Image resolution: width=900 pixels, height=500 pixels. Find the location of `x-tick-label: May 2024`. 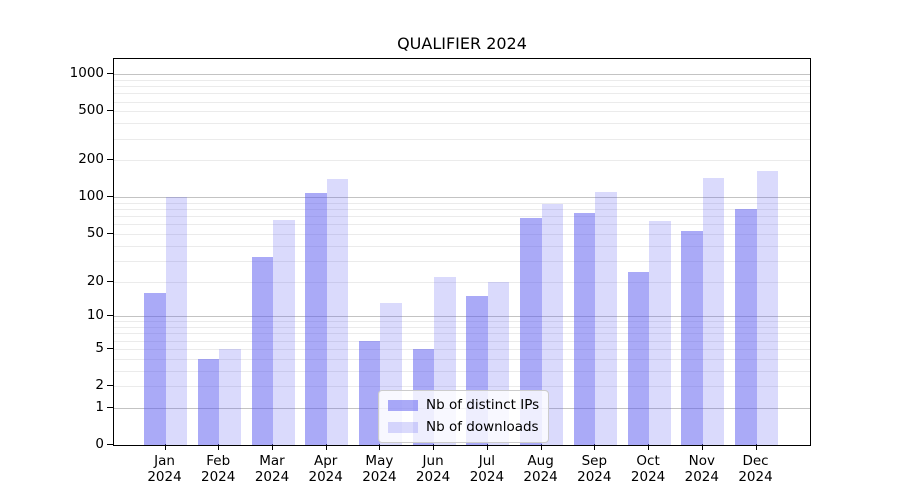

x-tick-label: May 2024 is located at coordinates (379, 469).